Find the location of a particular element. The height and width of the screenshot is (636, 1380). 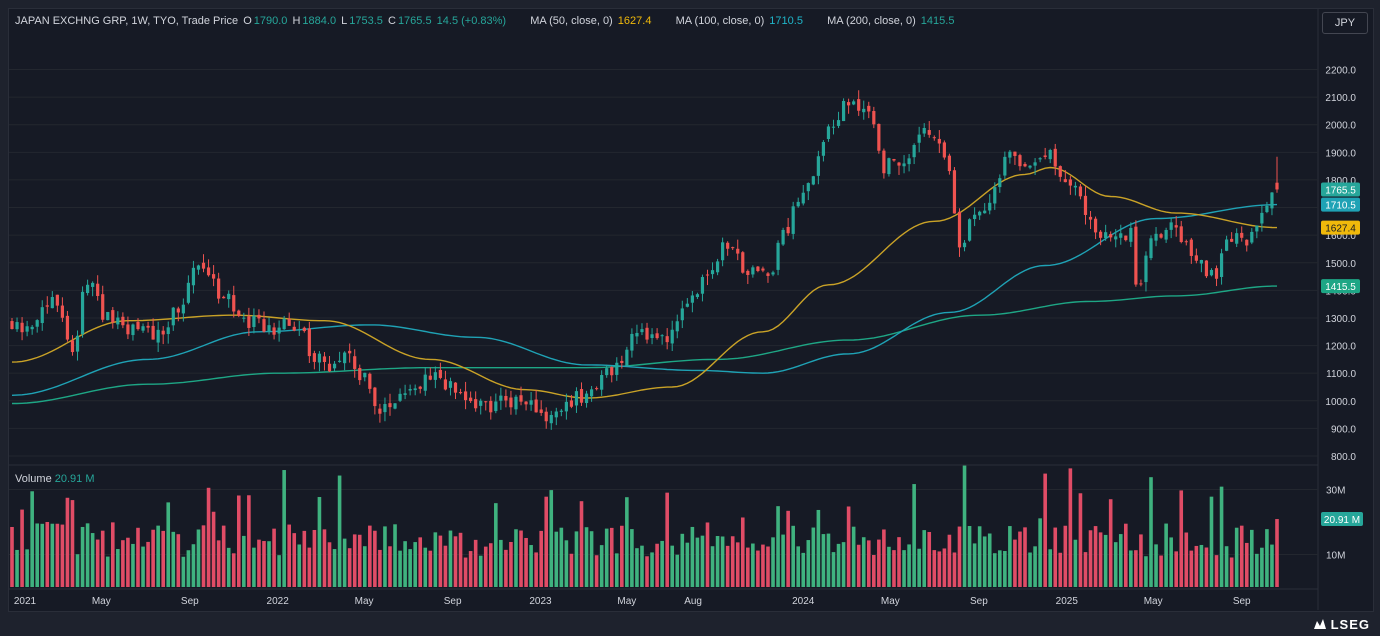

price-tick-label: 1800.0 is located at coordinates (1340, 181).